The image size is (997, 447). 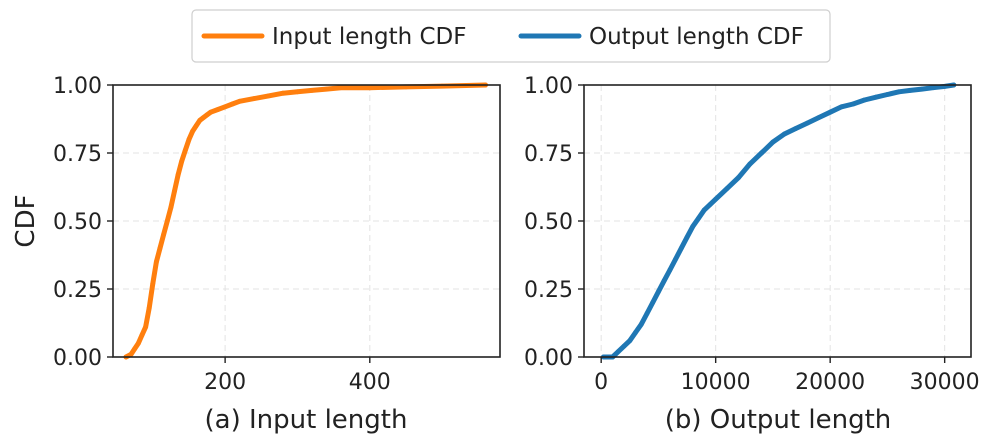 I want to click on x-ticks-output: 0 10000 20000 30000, so click(x=787, y=376).